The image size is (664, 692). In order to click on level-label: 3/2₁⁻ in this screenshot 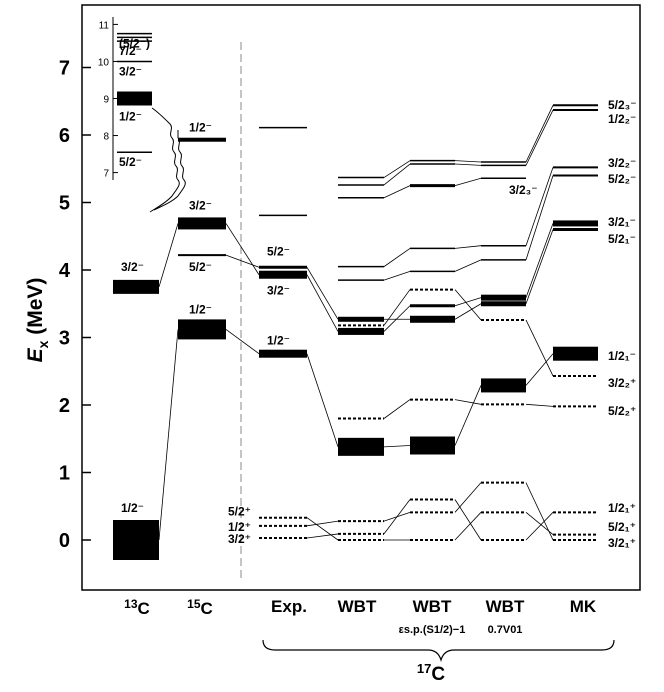, I will do `click(622, 222)`.